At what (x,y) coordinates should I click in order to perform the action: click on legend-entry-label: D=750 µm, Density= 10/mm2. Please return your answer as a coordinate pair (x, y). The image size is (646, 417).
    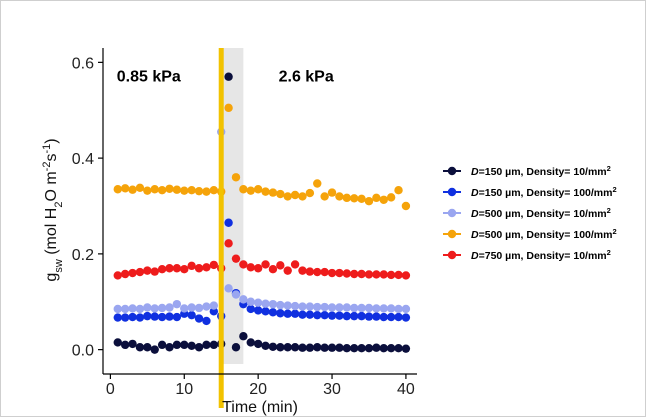
    Looking at the image, I should click on (541, 255).